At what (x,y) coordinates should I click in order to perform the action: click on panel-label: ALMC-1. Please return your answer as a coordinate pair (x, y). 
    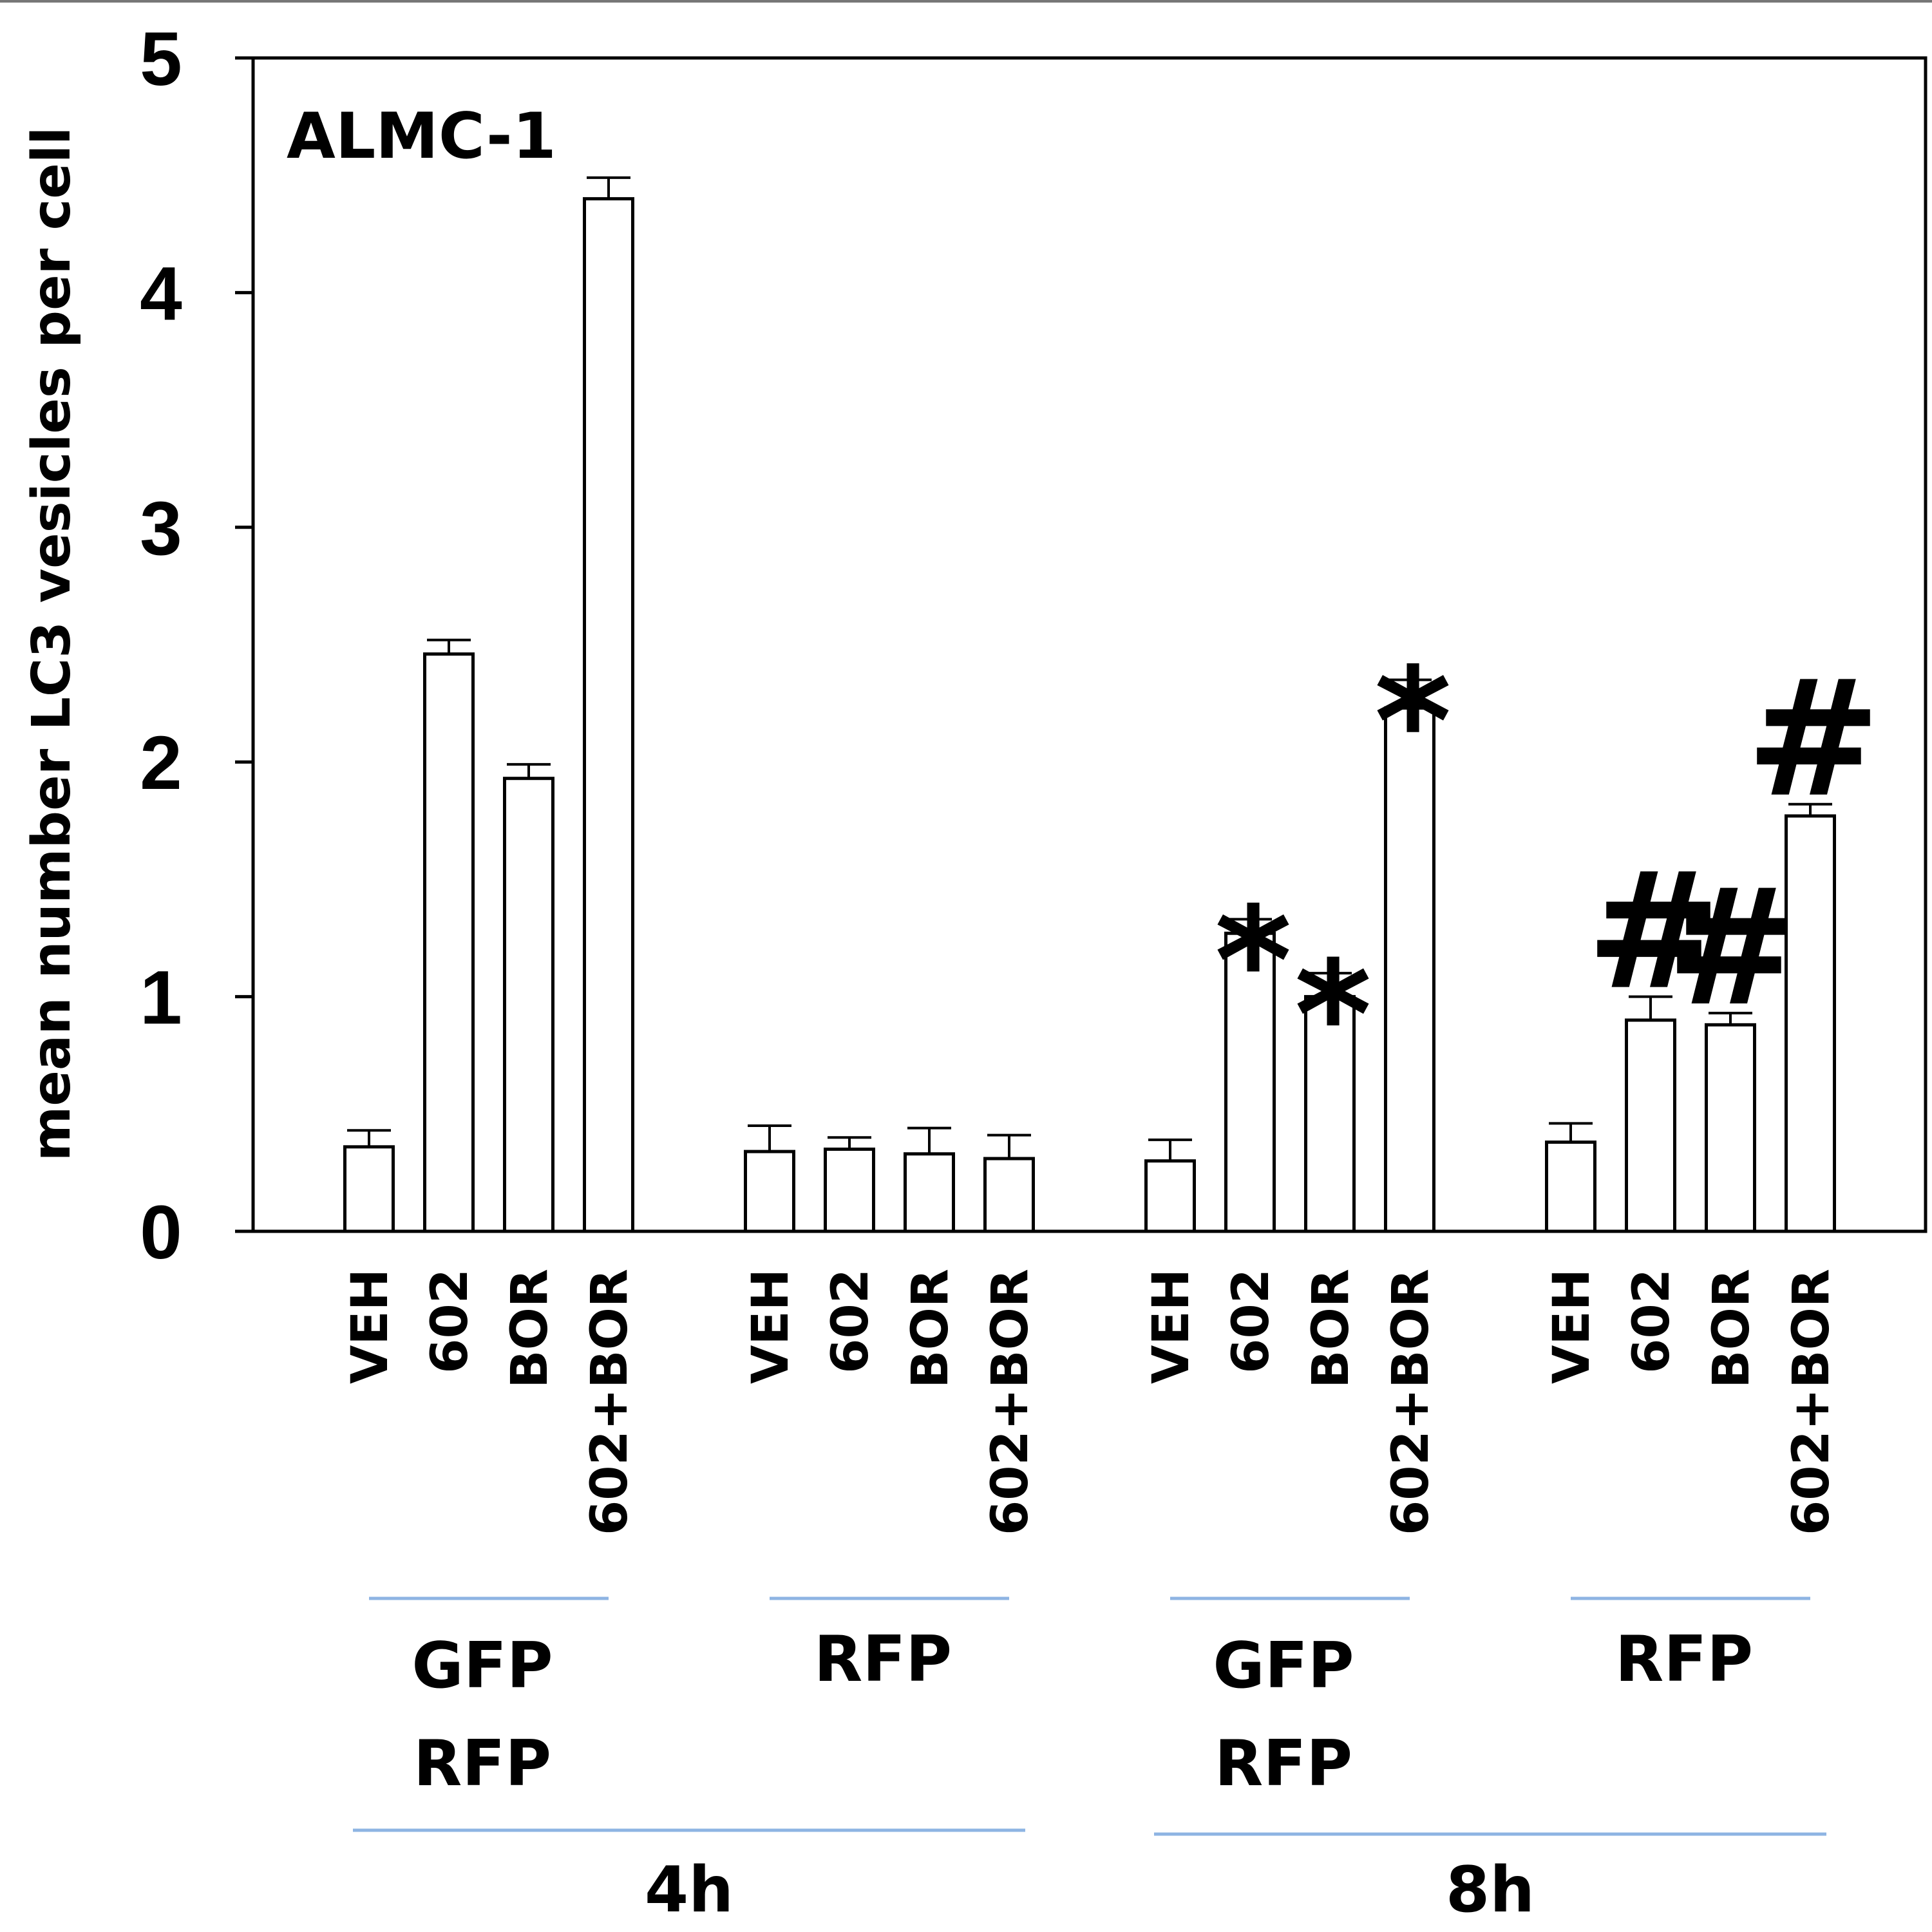
    Looking at the image, I should click on (421, 136).